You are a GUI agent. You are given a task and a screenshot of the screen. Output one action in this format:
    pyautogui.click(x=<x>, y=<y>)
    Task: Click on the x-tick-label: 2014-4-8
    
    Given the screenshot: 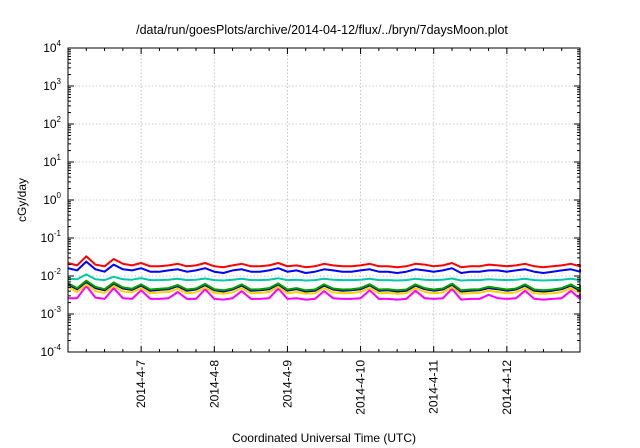 What is the action you would take?
    pyautogui.click(x=214, y=384)
    